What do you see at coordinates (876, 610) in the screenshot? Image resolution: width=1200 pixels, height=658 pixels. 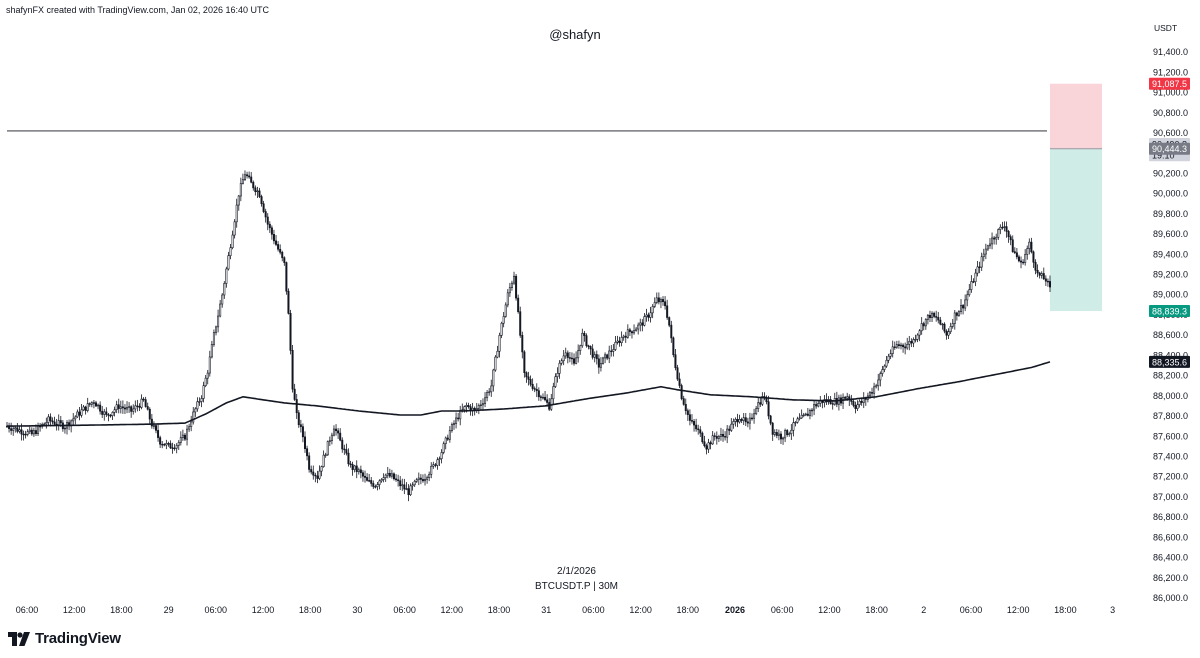 I see `time-tick-label: 18:00` at bounding box center [876, 610].